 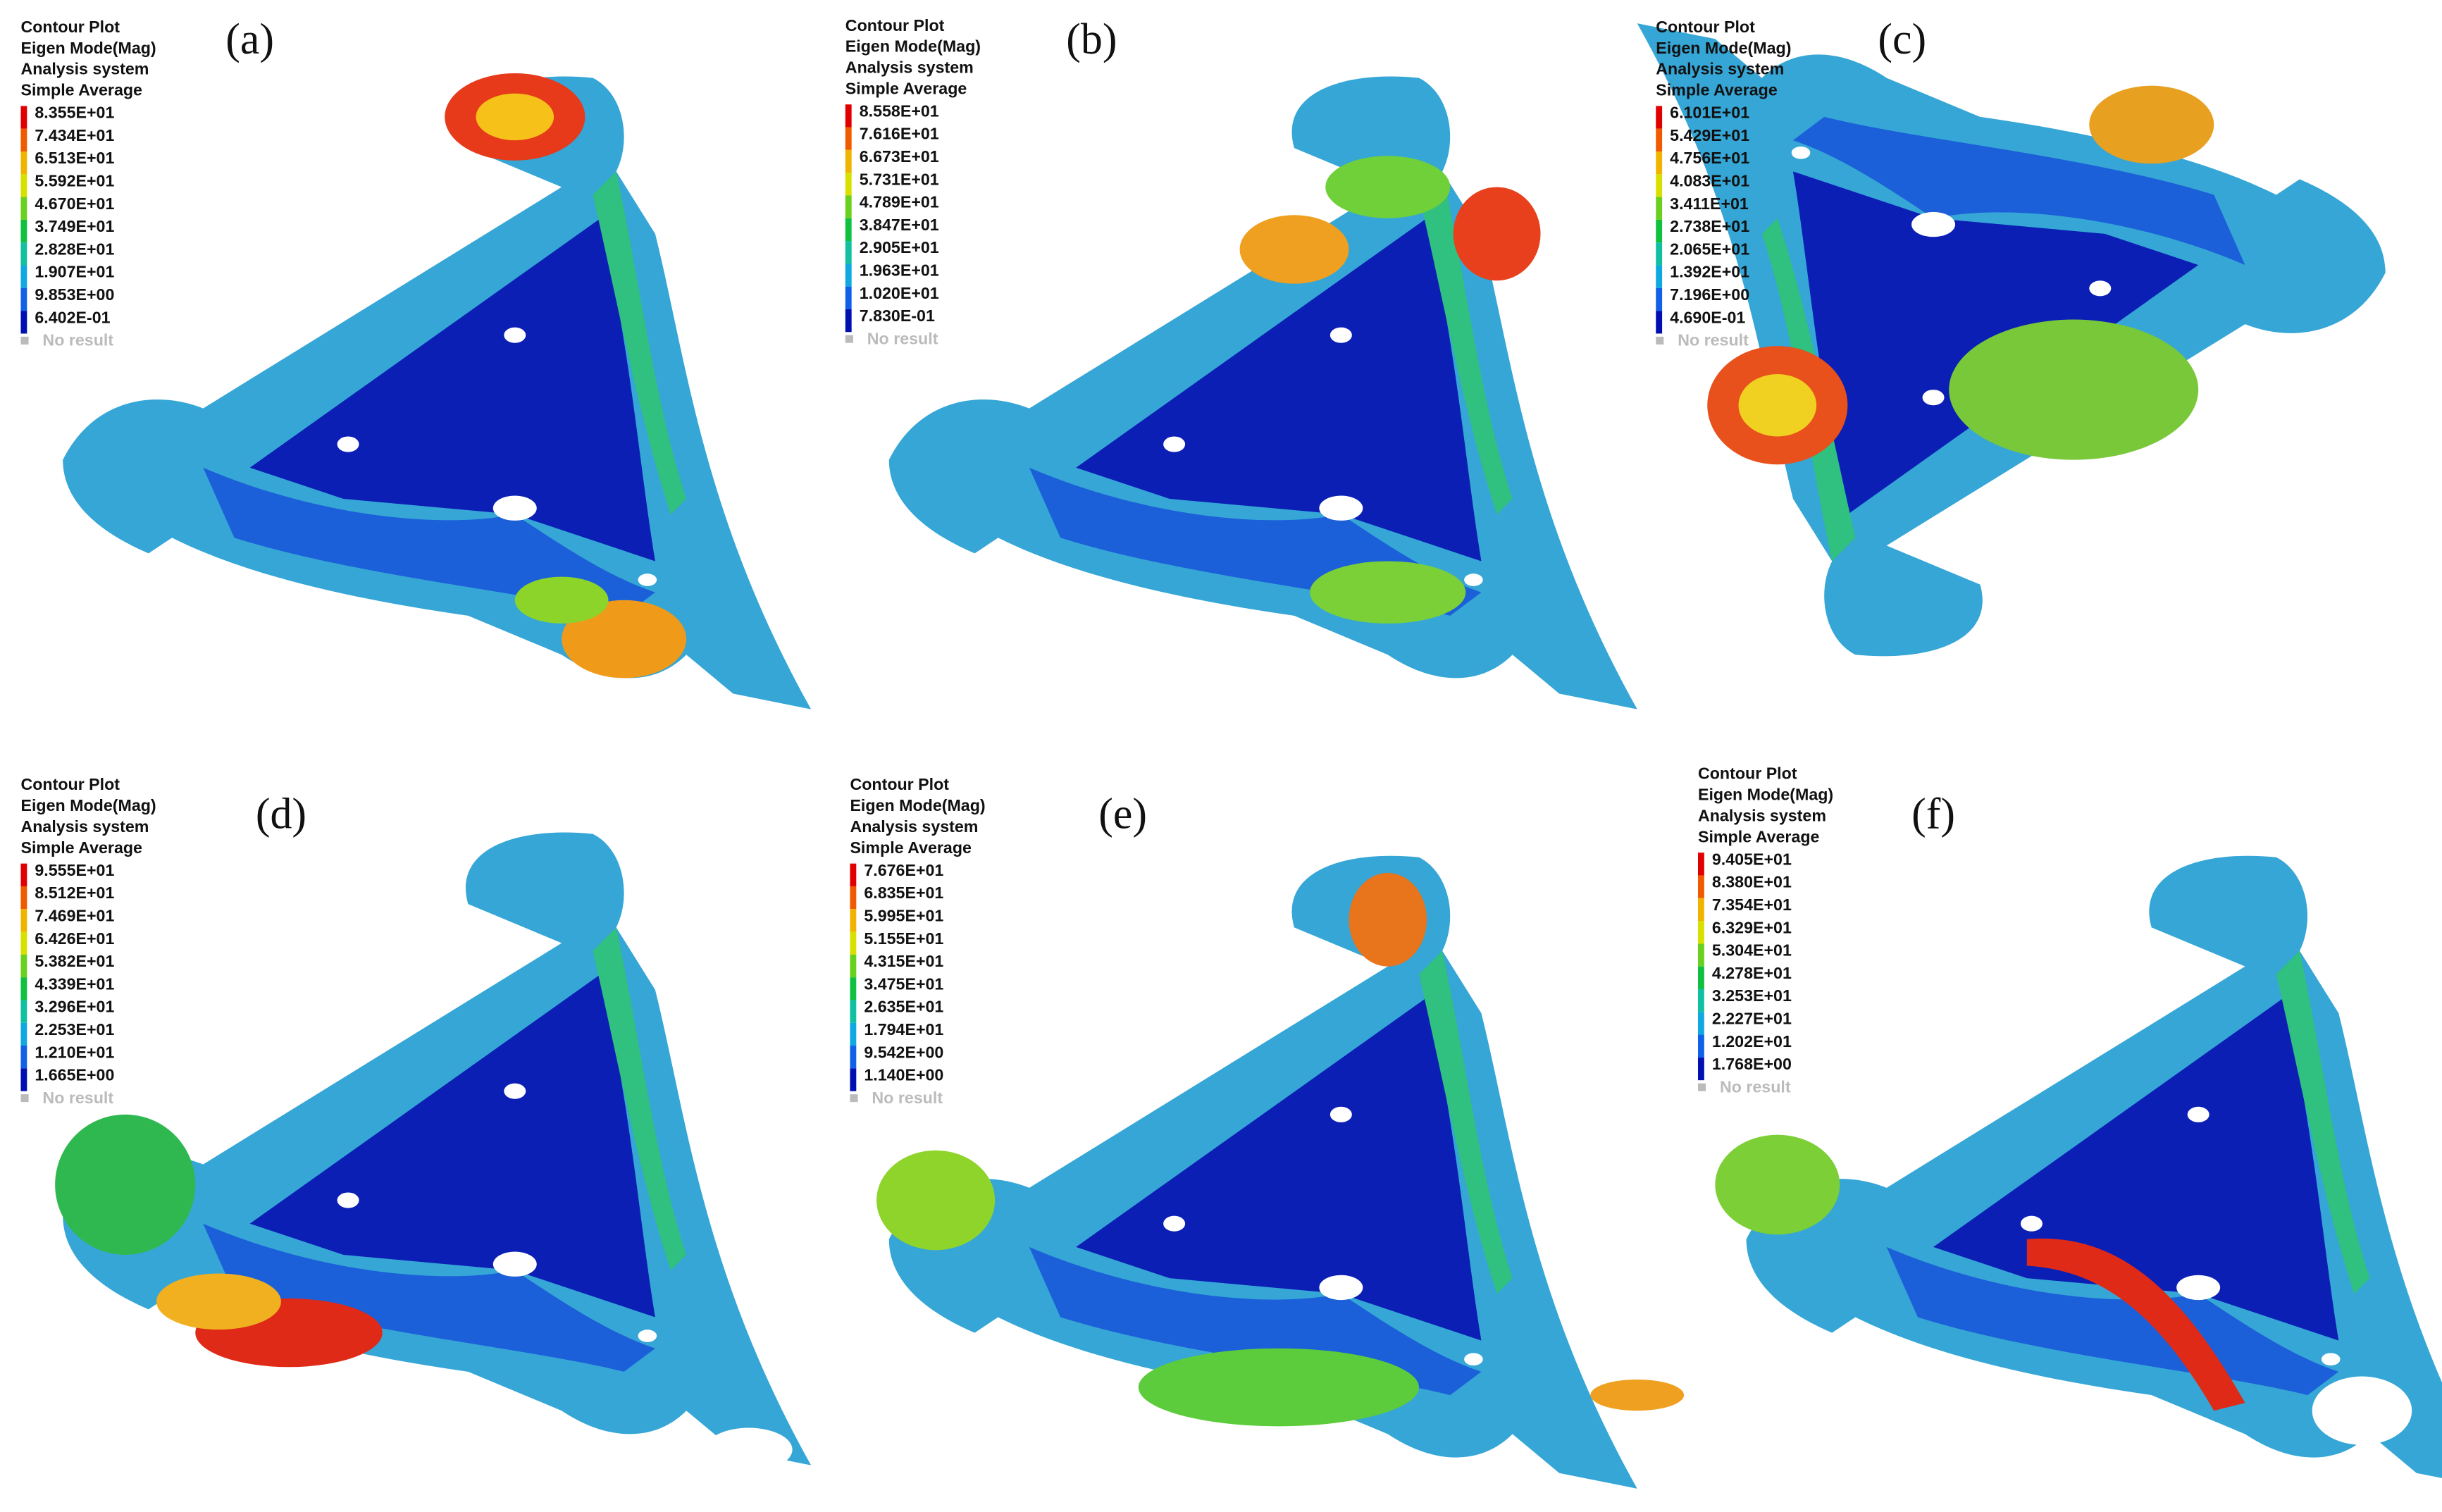 What do you see at coordinates (899, 247) in the screenshot?
I see `legend-value: 2.905E+01` at bounding box center [899, 247].